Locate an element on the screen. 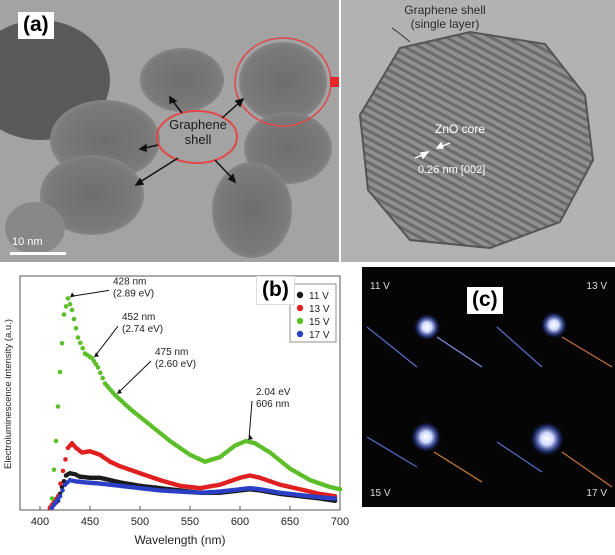  label-circle is located at coordinates (197, 137).